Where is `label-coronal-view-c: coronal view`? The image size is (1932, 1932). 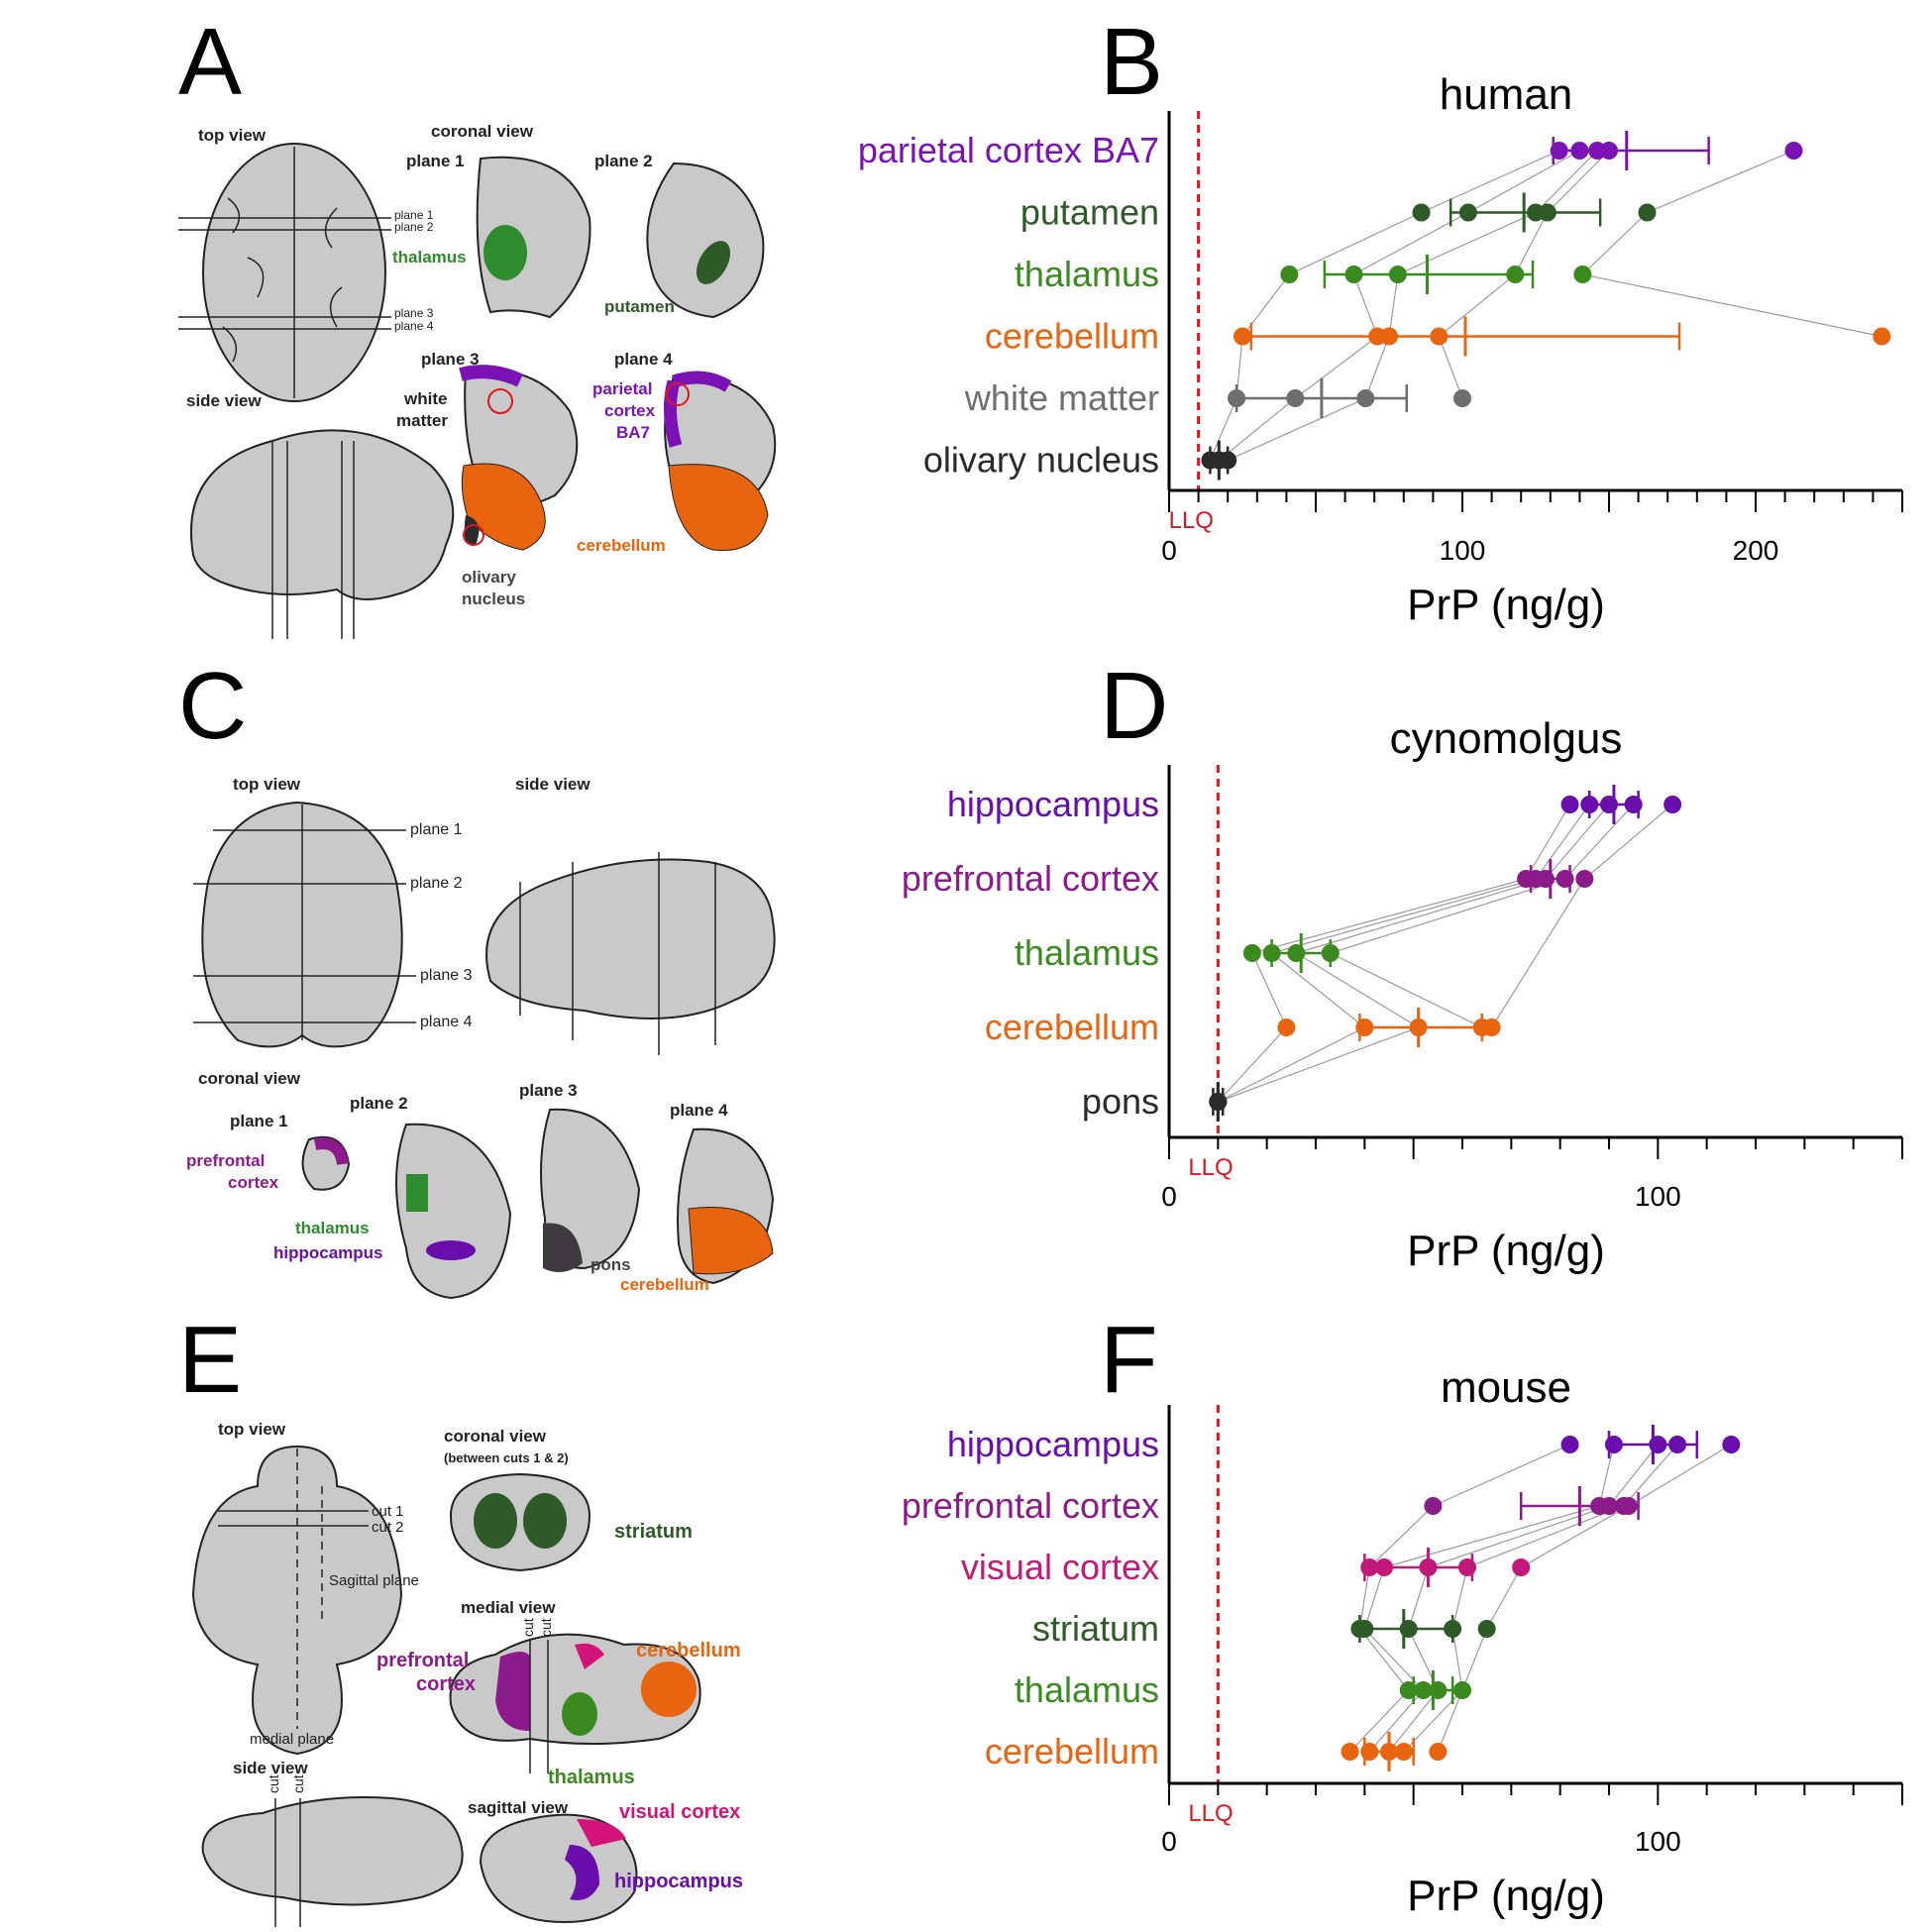
label-coronal-view-c: coronal view is located at coordinates (249, 1078).